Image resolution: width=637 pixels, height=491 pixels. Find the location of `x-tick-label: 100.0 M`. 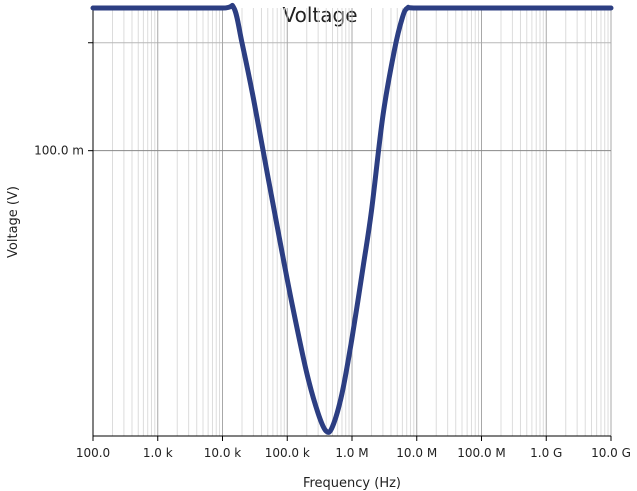

x-tick-label: 100.0 M is located at coordinates (481, 453).